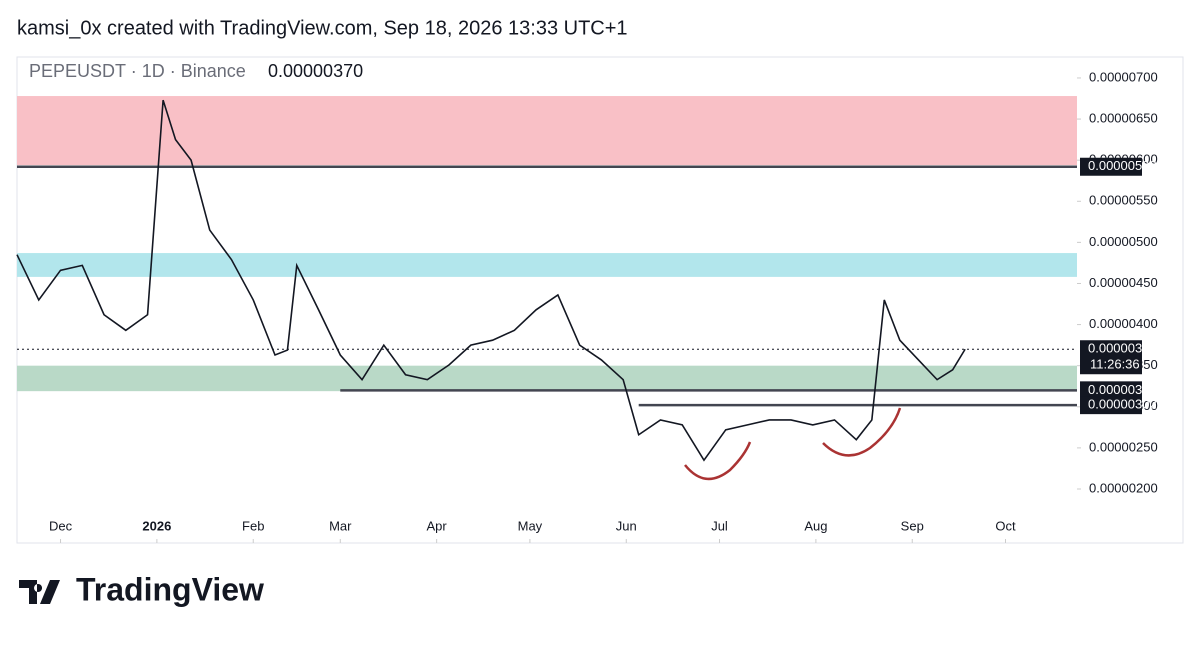  I want to click on y-tick-label: 0.00000550, so click(1123, 200).